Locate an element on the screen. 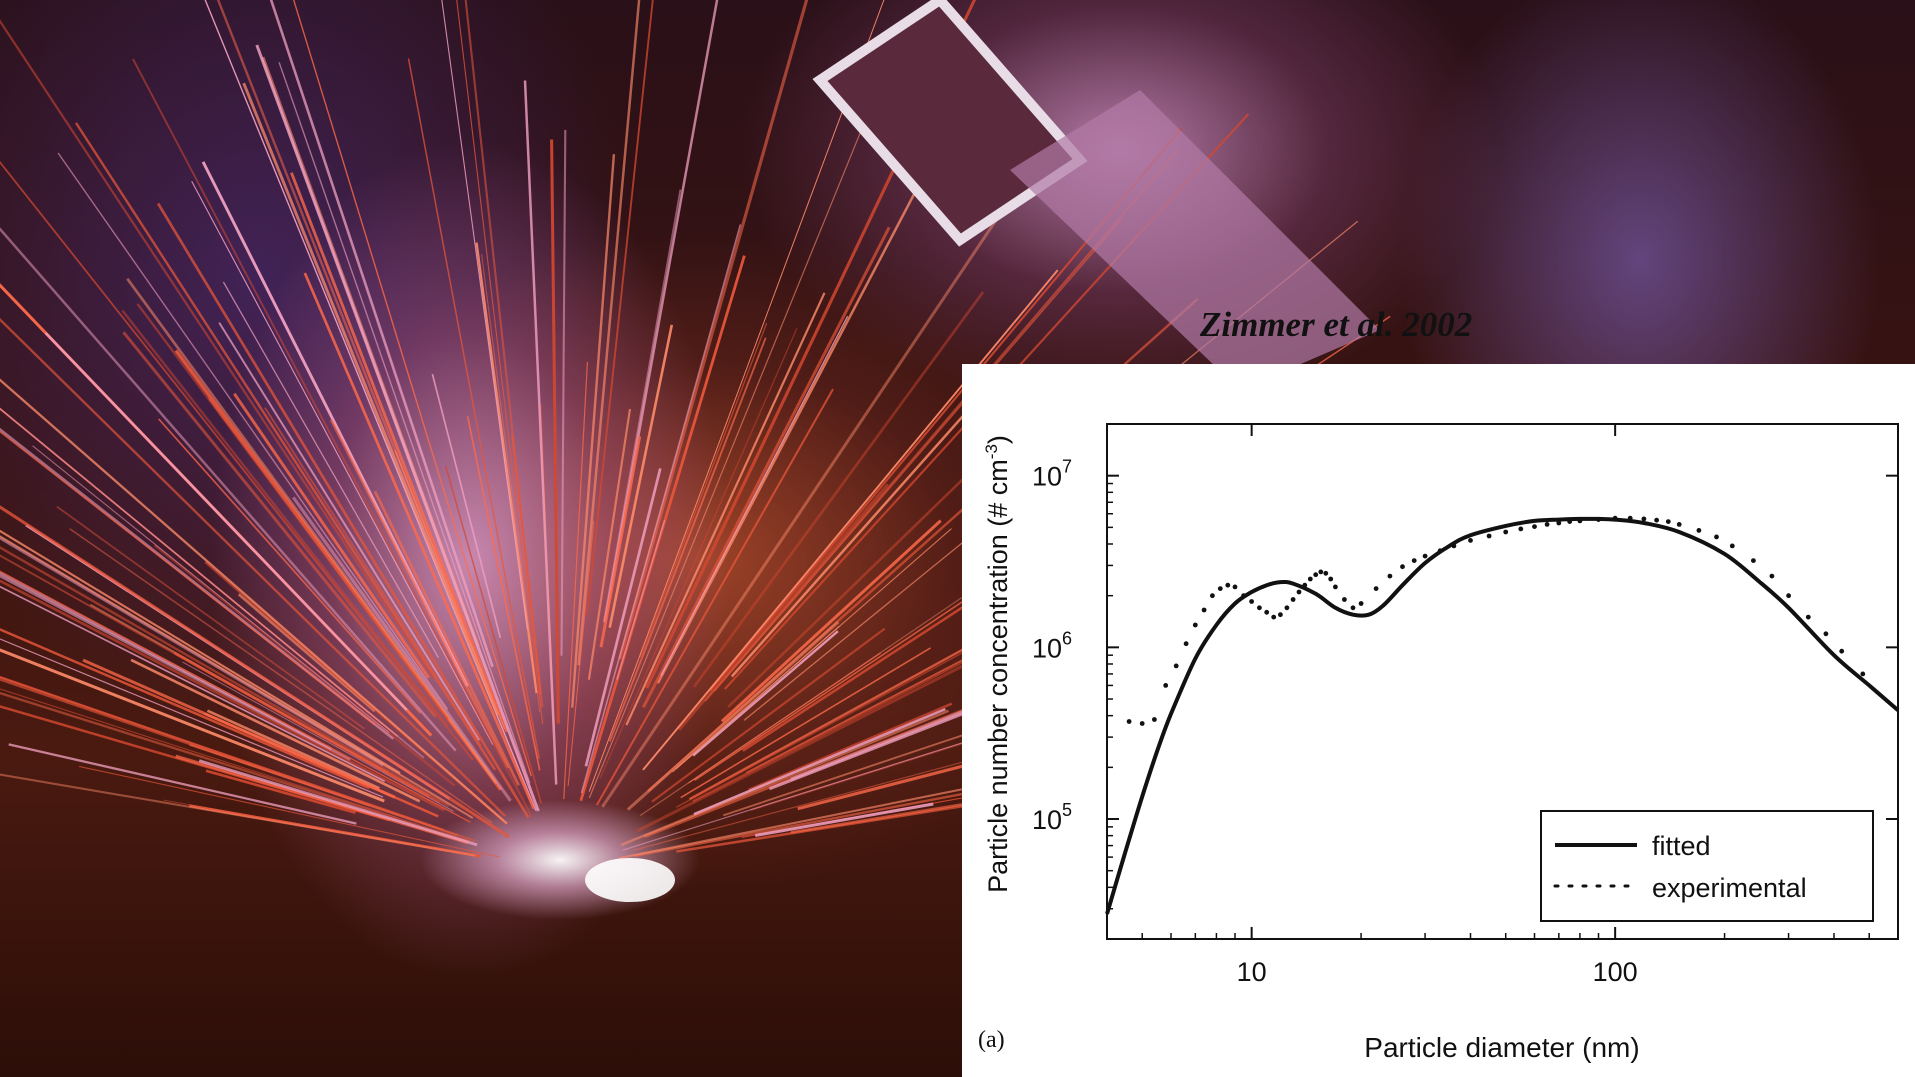 Image resolution: width=1915 pixels, height=1077 pixels. y-axis-label-superscript: -3 is located at coordinates (991, 451).